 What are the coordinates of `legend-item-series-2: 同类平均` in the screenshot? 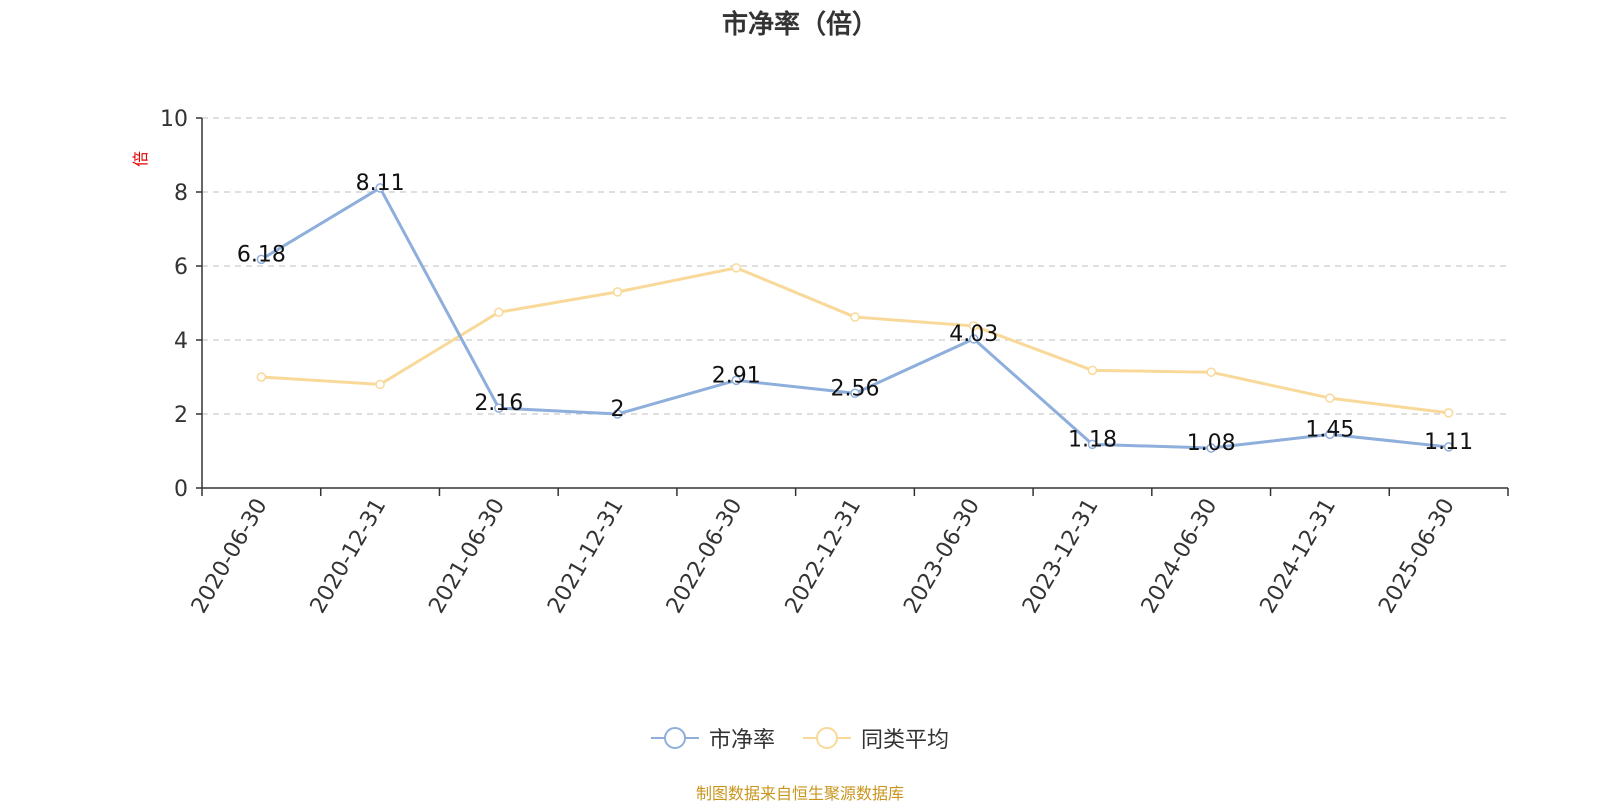 It's located at (876, 738).